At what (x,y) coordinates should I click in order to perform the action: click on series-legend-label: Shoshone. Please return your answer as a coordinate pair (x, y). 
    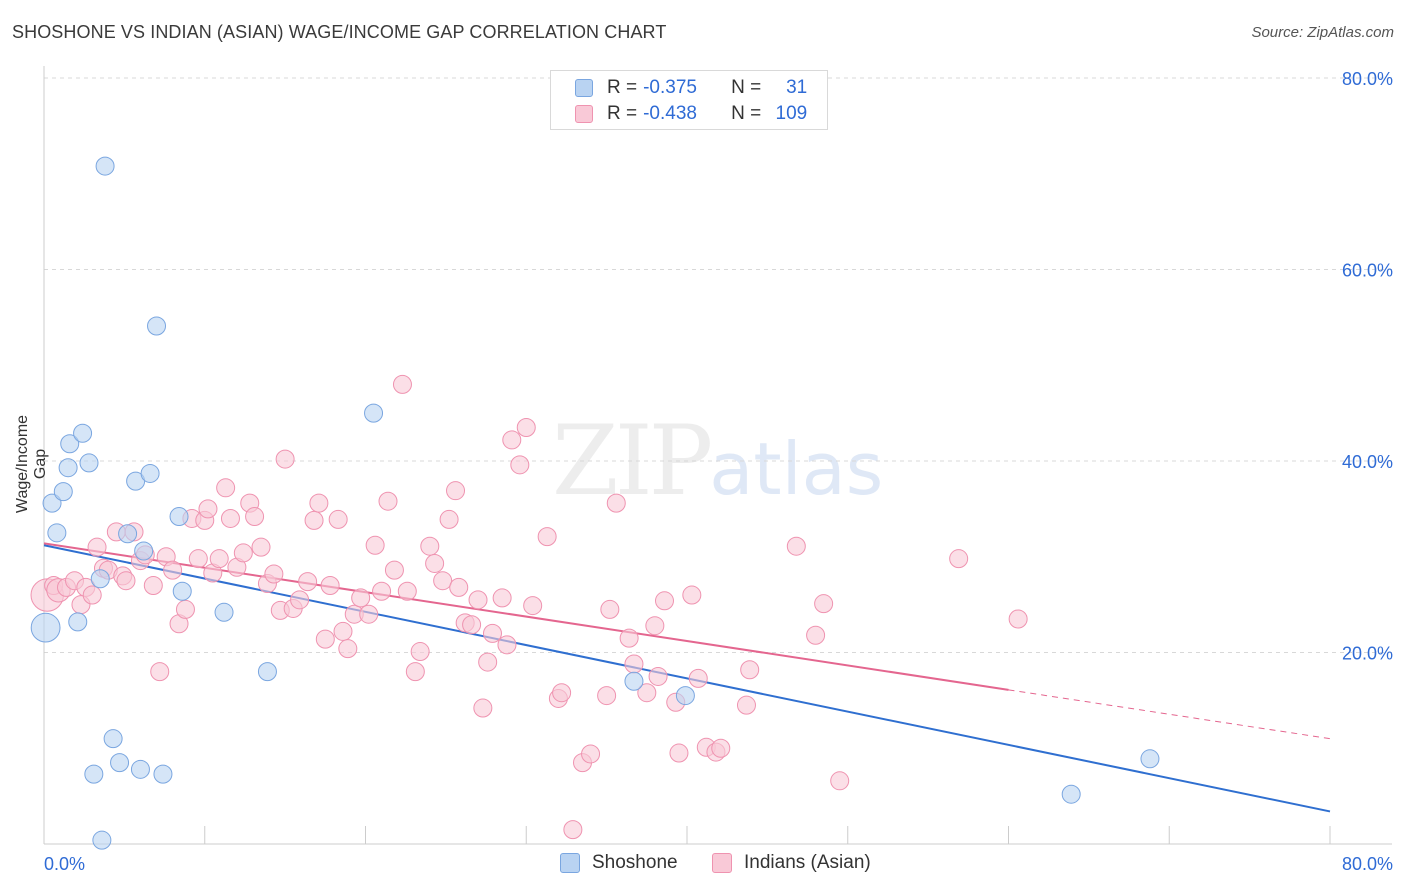
    Looking at the image, I should click on (635, 862).